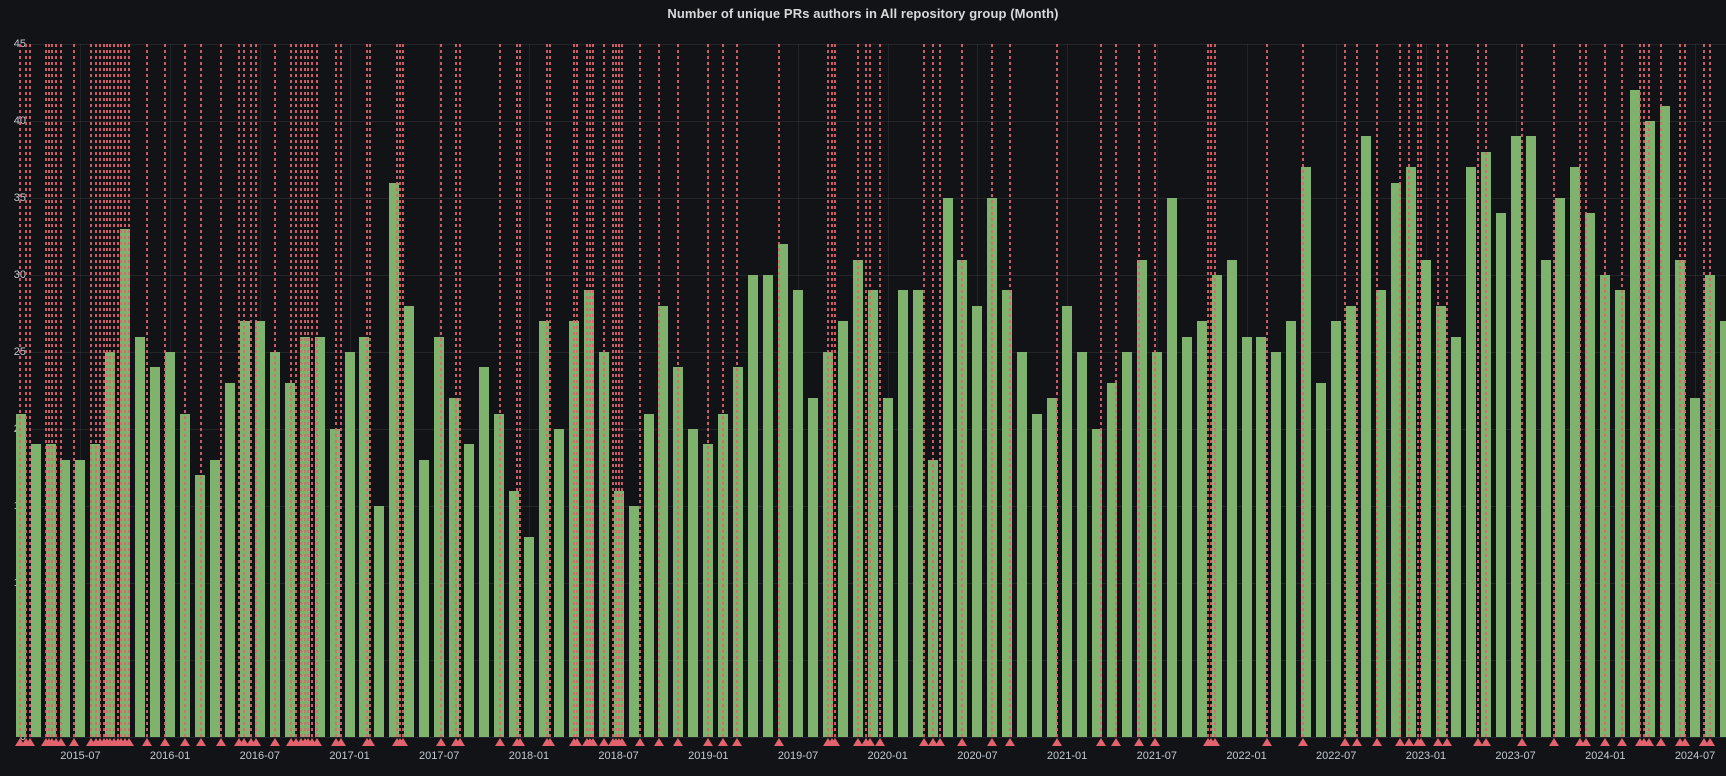 Image resolution: width=1726 pixels, height=776 pixels. What do you see at coordinates (22, 737) in the screenshot?
I see `y-axis-tick-label: 0` at bounding box center [22, 737].